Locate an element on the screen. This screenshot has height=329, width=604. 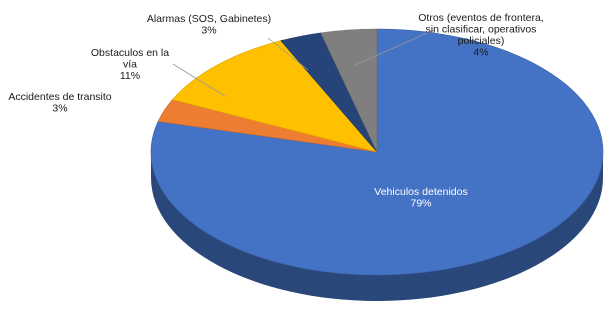
leader-lines is located at coordinates (303, 63).